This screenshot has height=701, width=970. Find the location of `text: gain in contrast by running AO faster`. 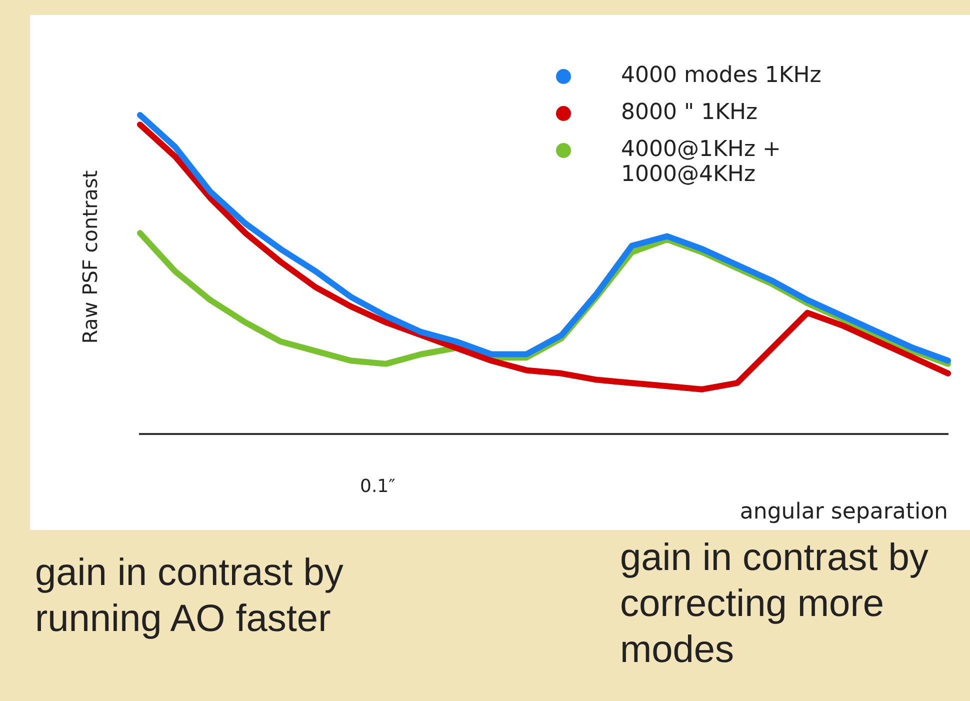

text: gain in contrast by running AO faster is located at coordinates (189, 596).